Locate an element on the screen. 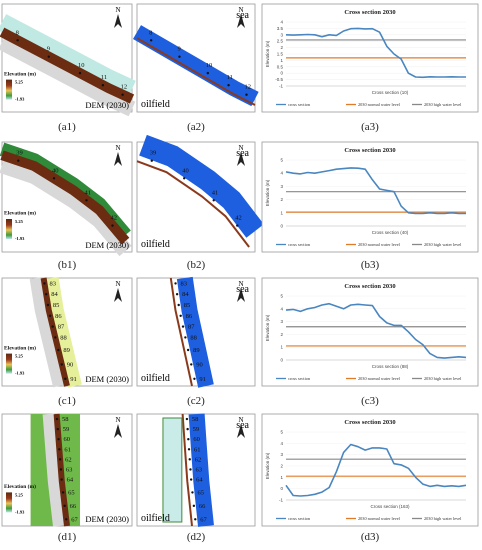 This screenshot has height=550, width=482. x-axis-label: Cross section (163) is located at coordinates (390, 506).